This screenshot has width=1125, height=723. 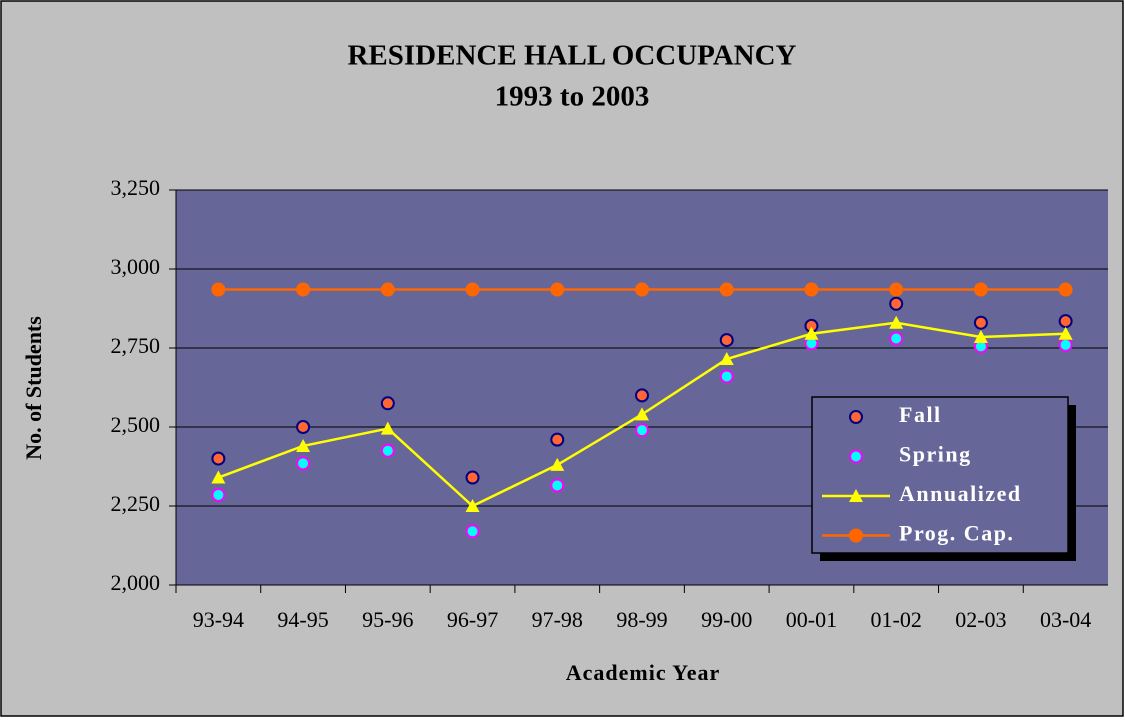 I want to click on legend-label: Fall, so click(x=920, y=414).